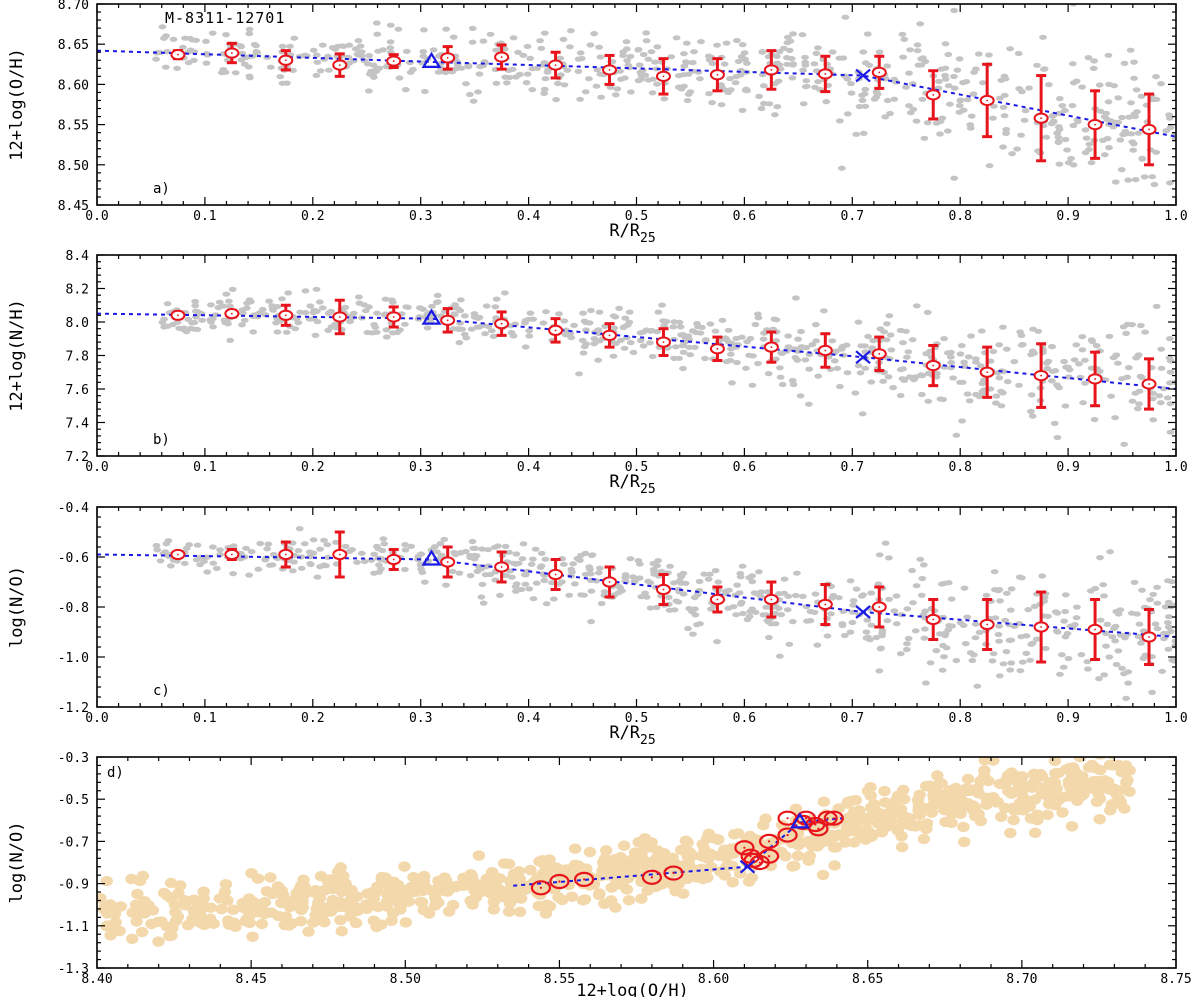 This screenshot has height=997, width=1200. What do you see at coordinates (77, 323) in the screenshot?
I see `y-tick-label: 8.0` at bounding box center [77, 323].